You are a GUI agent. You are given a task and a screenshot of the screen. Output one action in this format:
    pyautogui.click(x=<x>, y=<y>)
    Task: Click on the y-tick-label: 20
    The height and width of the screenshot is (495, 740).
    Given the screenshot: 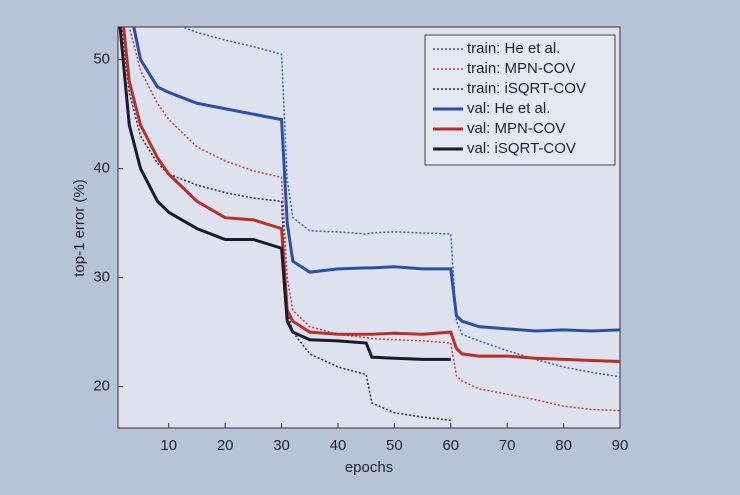 What is the action you would take?
    pyautogui.click(x=101, y=386)
    